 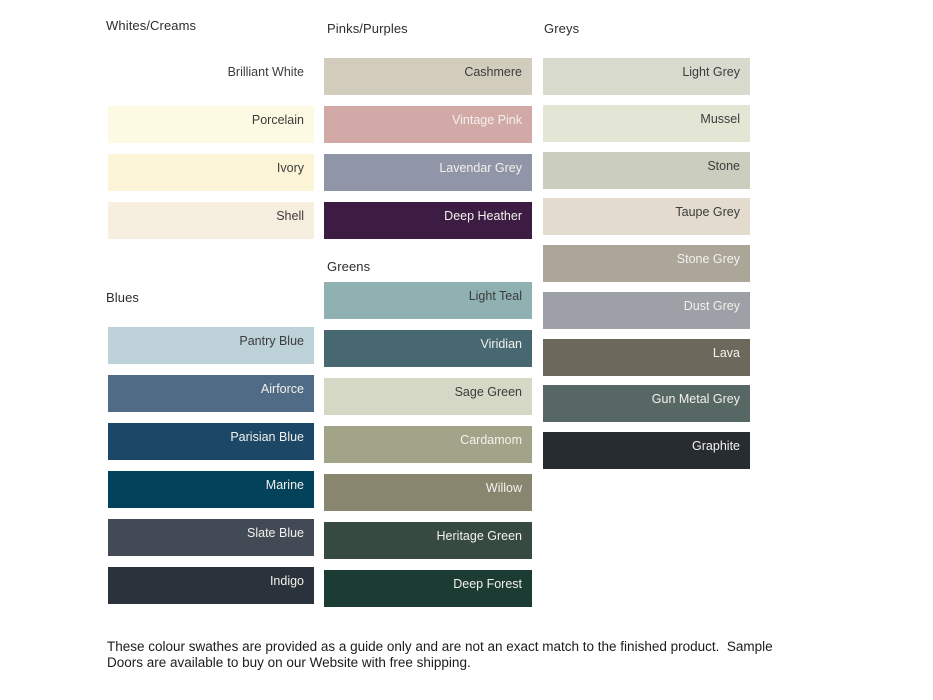 I want to click on swatch-column-whites-creams: Brilliant White Porcelain Ivory Shell, so click(x=211, y=148).